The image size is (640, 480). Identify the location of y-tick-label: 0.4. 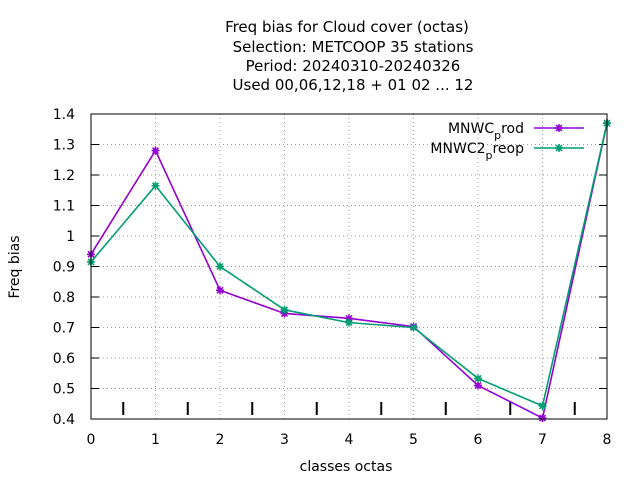
(64, 420).